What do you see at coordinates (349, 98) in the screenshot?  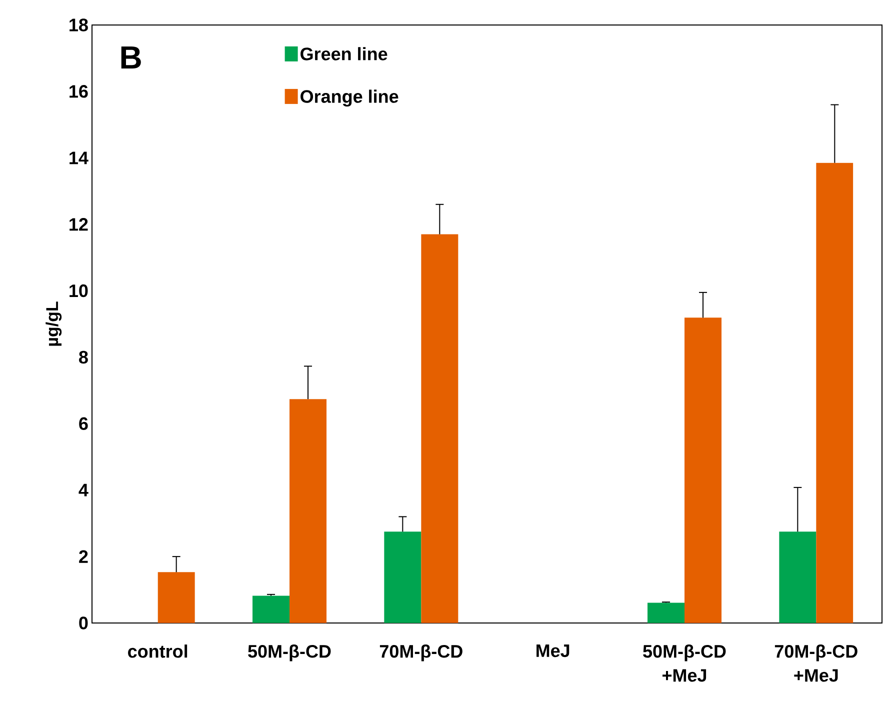 I see `legend-label: Orange line` at bounding box center [349, 98].